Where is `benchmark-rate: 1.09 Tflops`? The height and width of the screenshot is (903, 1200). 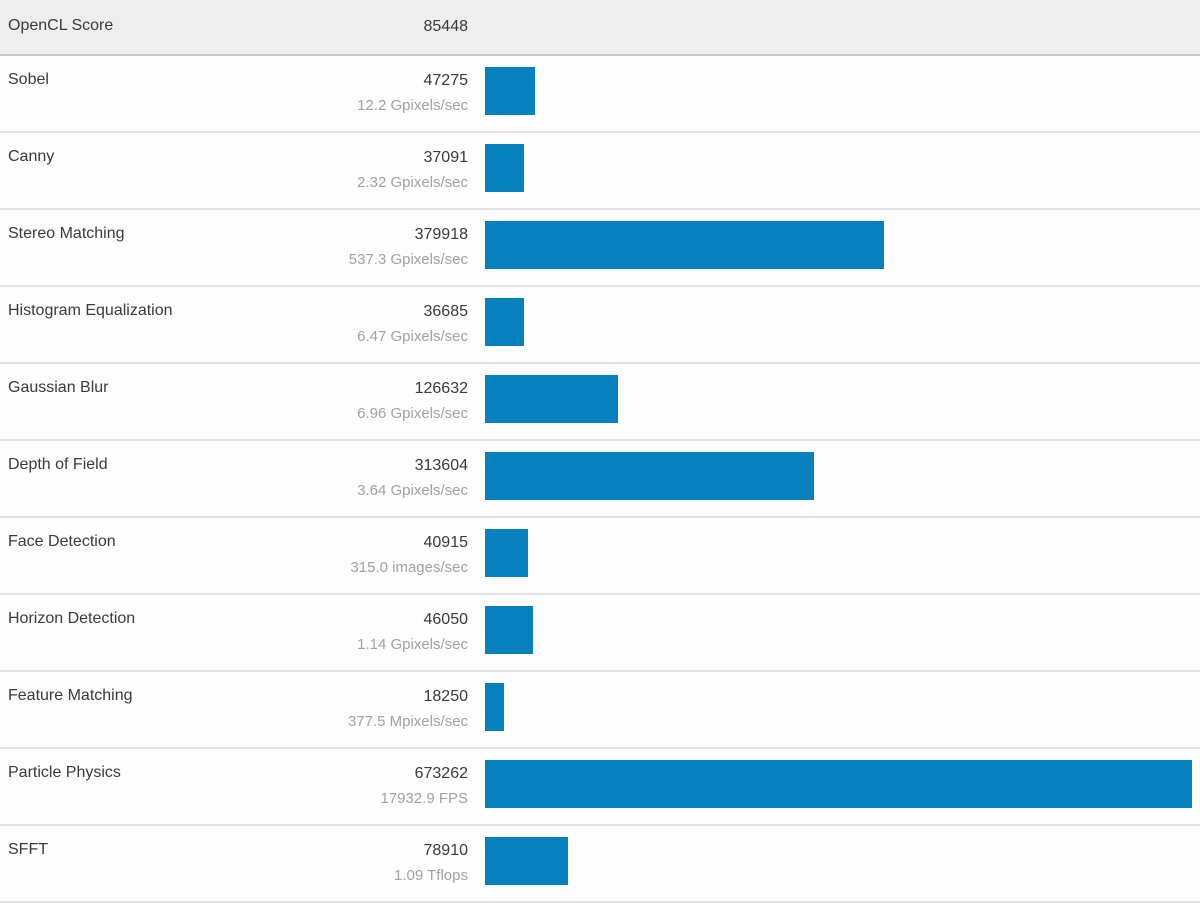
benchmark-rate: 1.09 Tflops is located at coordinates (431, 875).